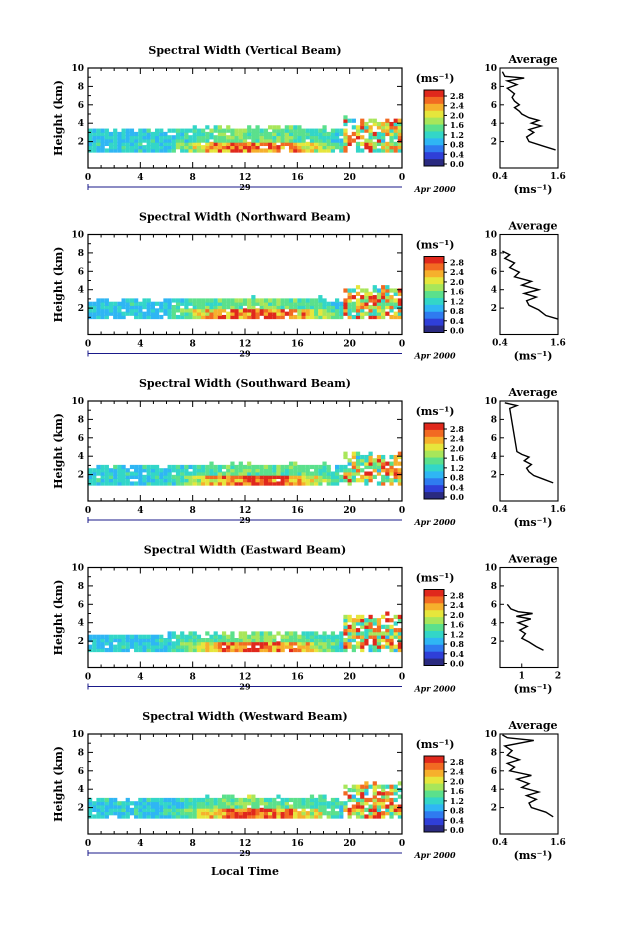 The width and height of the screenshot is (622, 929). What do you see at coordinates (457, 429) in the screenshot?
I see `colorbar-tick-label: 2.8` at bounding box center [457, 429].